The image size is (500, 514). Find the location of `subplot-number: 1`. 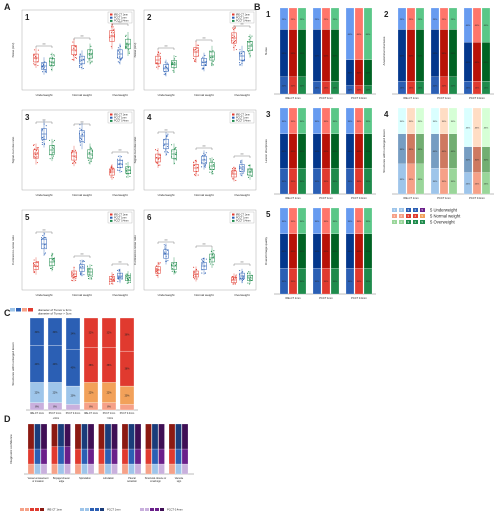

subplot-number: 1 is located at coordinates (27, 17).